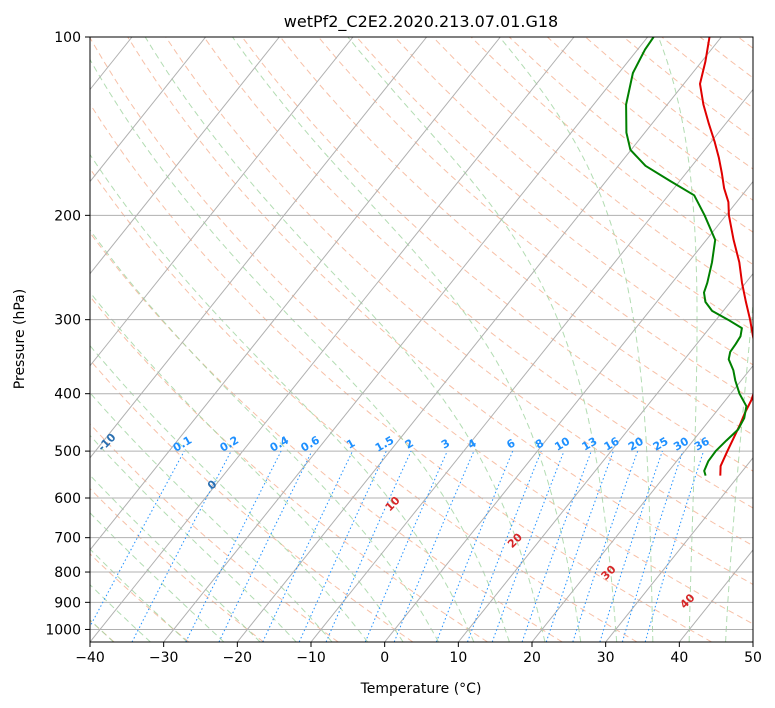  I want to click on y-tick-label: 300, so click(67, 321).